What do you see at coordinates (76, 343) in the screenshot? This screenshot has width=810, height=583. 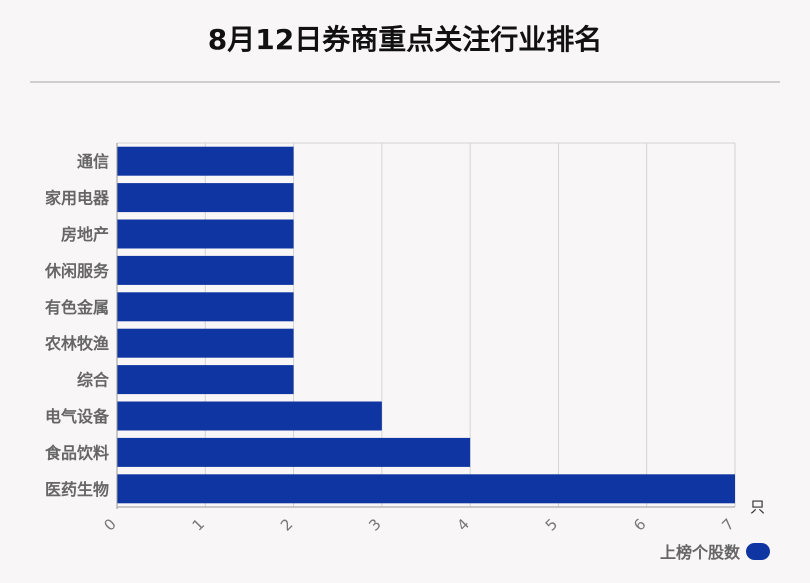 I see `category-label: 农林牧渔` at bounding box center [76, 343].